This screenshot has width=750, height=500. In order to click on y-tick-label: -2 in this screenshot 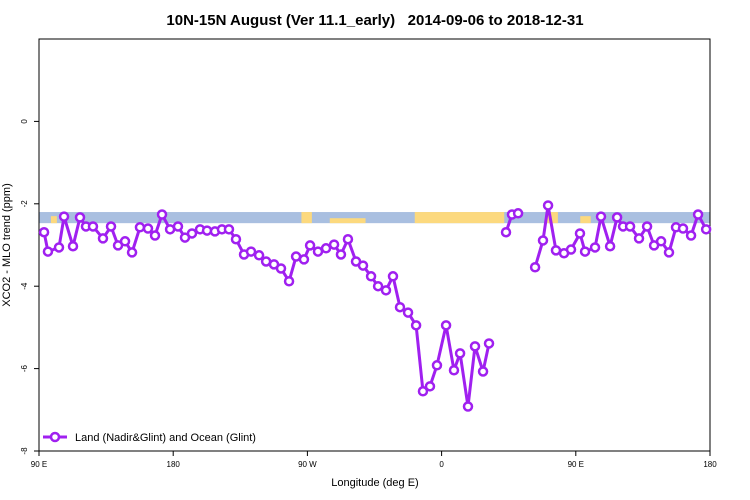, I will do `click(24, 204)`.